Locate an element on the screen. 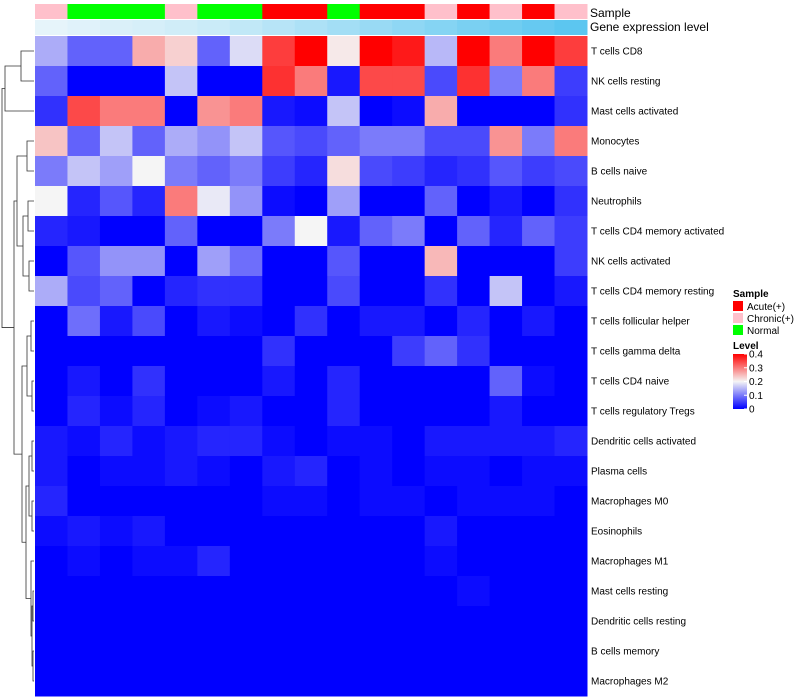 The height and width of the screenshot is (700, 800). row-label: T cells CD8 is located at coordinates (617, 52).